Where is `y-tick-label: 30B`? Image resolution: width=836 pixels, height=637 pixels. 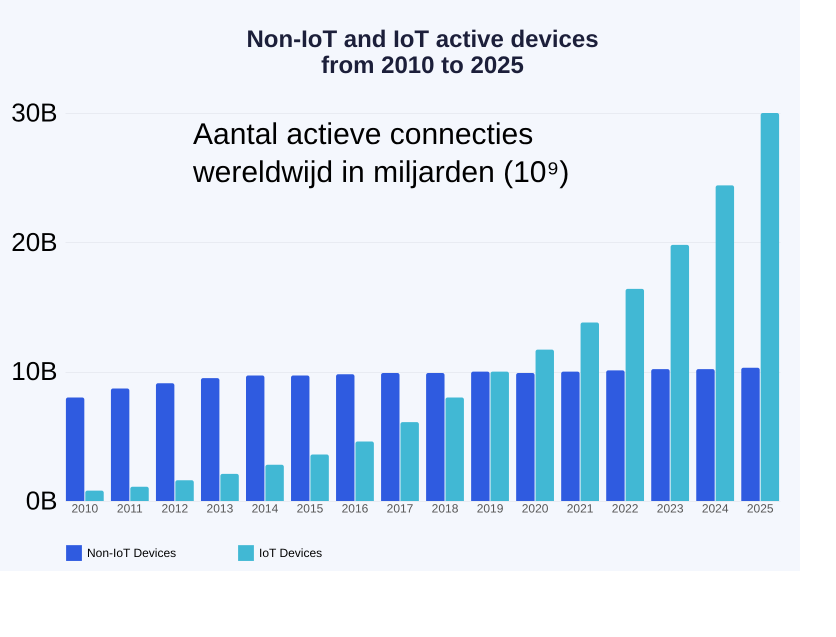 y-tick-label: 30B is located at coordinates (34, 113).